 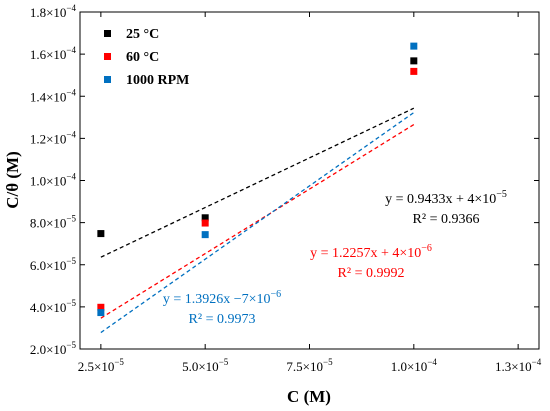 I want to click on legend-label: 1000 RPM, so click(x=157, y=80).